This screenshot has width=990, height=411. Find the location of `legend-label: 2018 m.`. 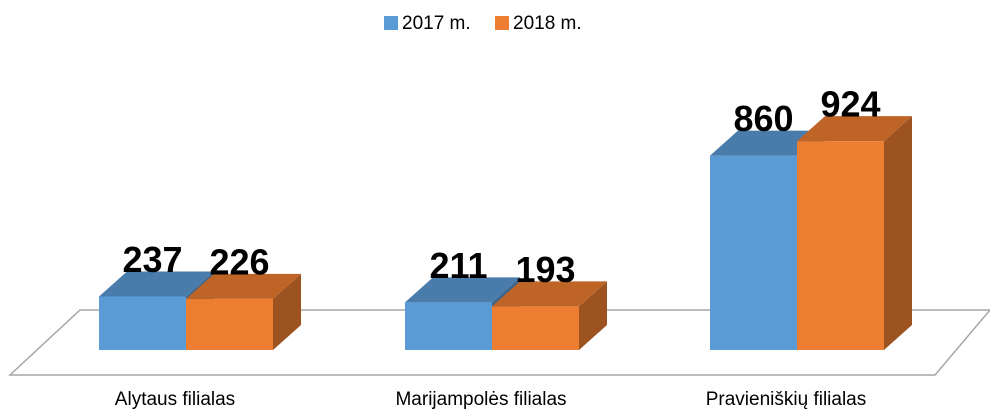

legend-label: 2018 m. is located at coordinates (547, 23).